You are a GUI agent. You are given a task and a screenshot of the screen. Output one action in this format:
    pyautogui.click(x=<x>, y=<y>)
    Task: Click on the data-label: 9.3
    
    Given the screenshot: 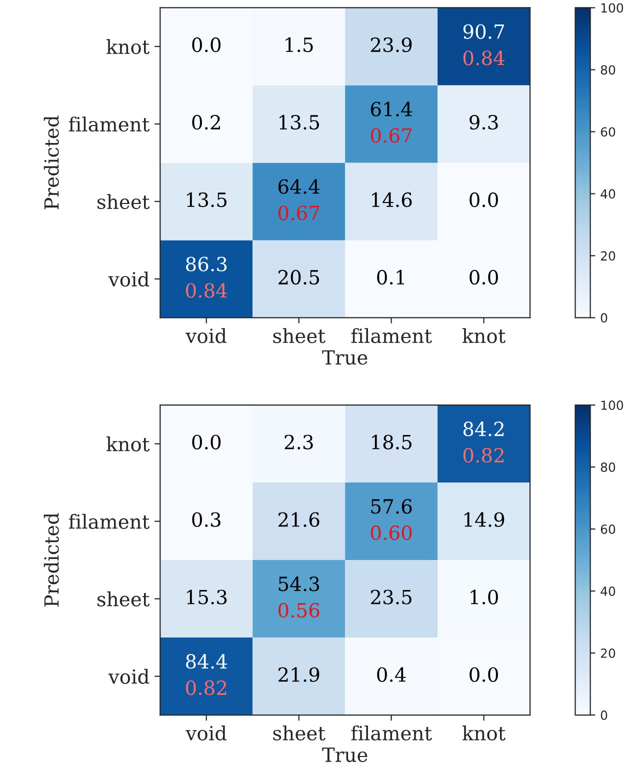 What is the action you would take?
    pyautogui.click(x=484, y=122)
    